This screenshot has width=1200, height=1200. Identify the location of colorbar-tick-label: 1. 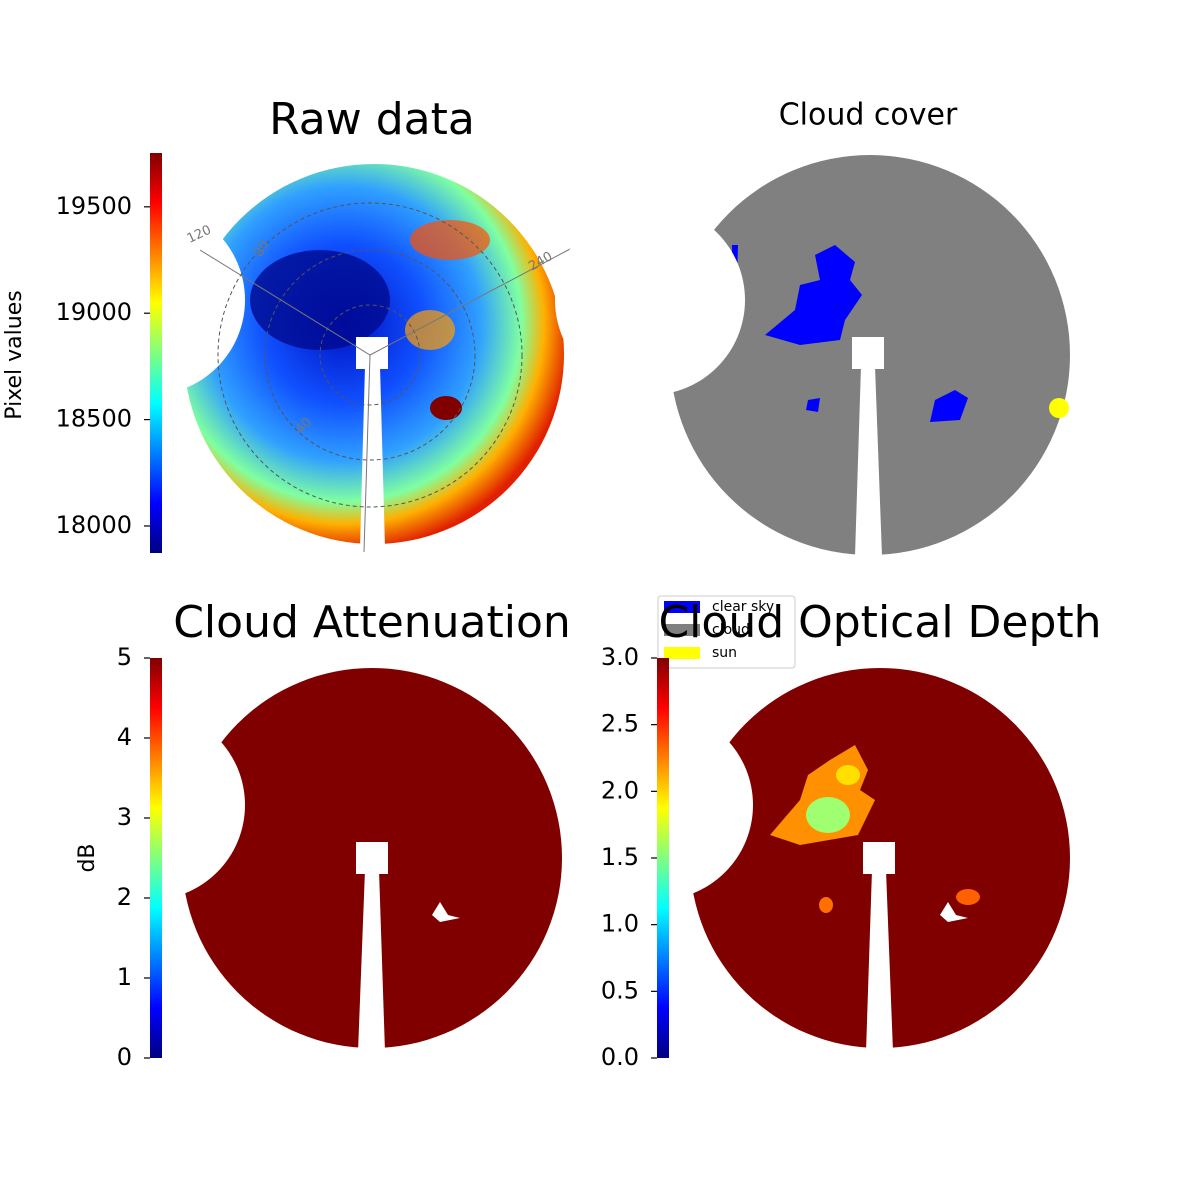
(124, 977).